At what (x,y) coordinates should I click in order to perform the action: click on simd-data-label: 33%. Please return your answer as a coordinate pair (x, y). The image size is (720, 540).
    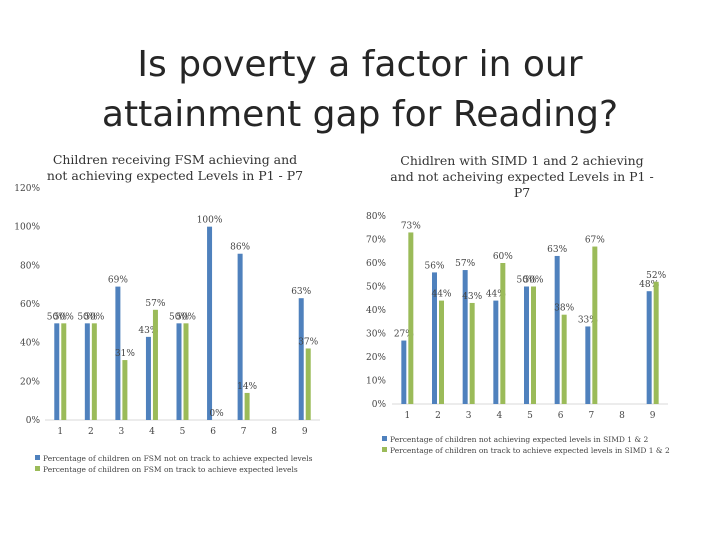
    Looking at the image, I should click on (588, 320).